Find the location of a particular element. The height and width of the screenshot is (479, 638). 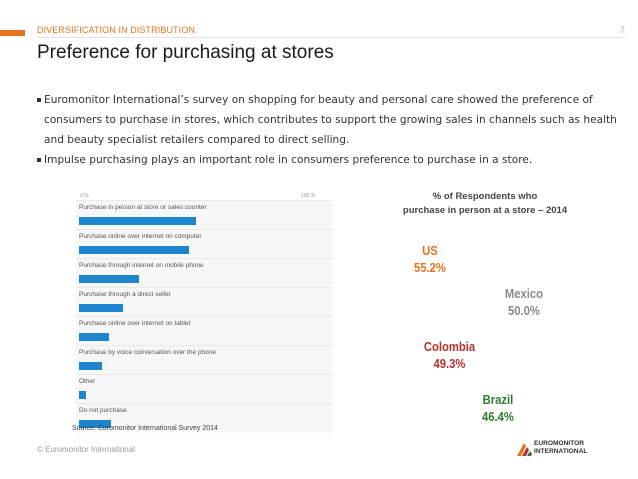

chart-row: Purchase through a direct seller is located at coordinates (204, 302).